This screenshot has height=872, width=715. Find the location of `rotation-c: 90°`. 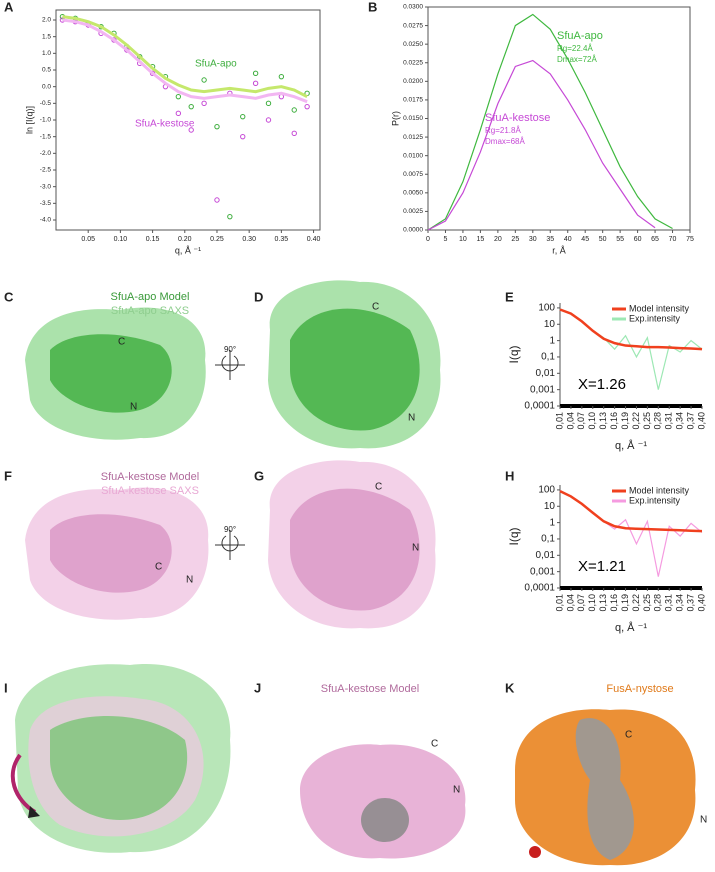

rotation-c: 90° is located at coordinates (230, 362).